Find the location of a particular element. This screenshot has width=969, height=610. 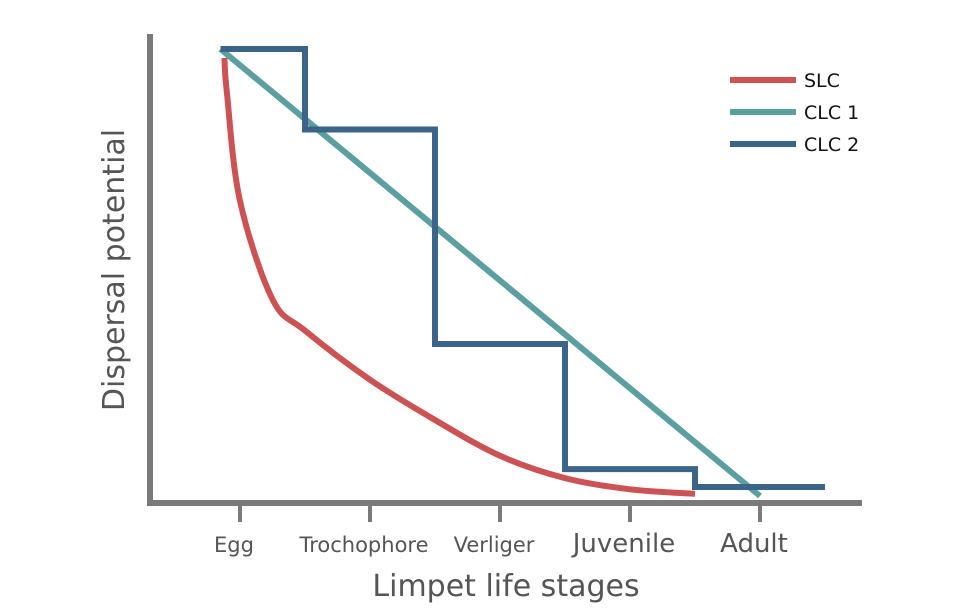

x-tick-label-verliger: Verliger is located at coordinates (494, 545).